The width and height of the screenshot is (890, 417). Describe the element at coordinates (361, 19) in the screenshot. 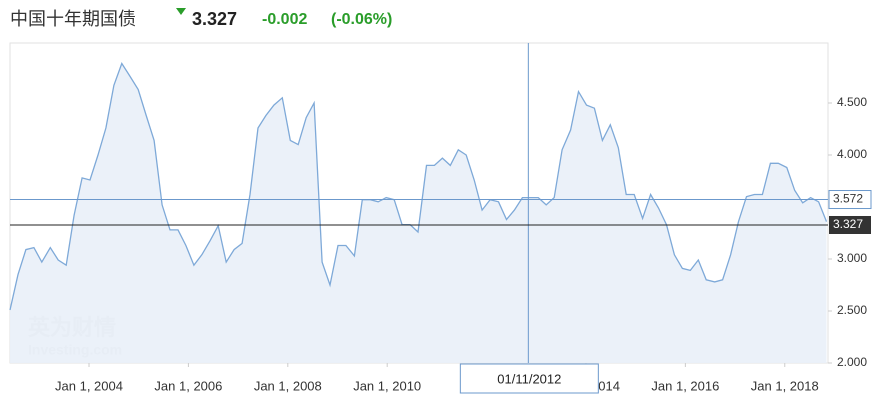

I see `change-percent: (-0.06%)` at that location.